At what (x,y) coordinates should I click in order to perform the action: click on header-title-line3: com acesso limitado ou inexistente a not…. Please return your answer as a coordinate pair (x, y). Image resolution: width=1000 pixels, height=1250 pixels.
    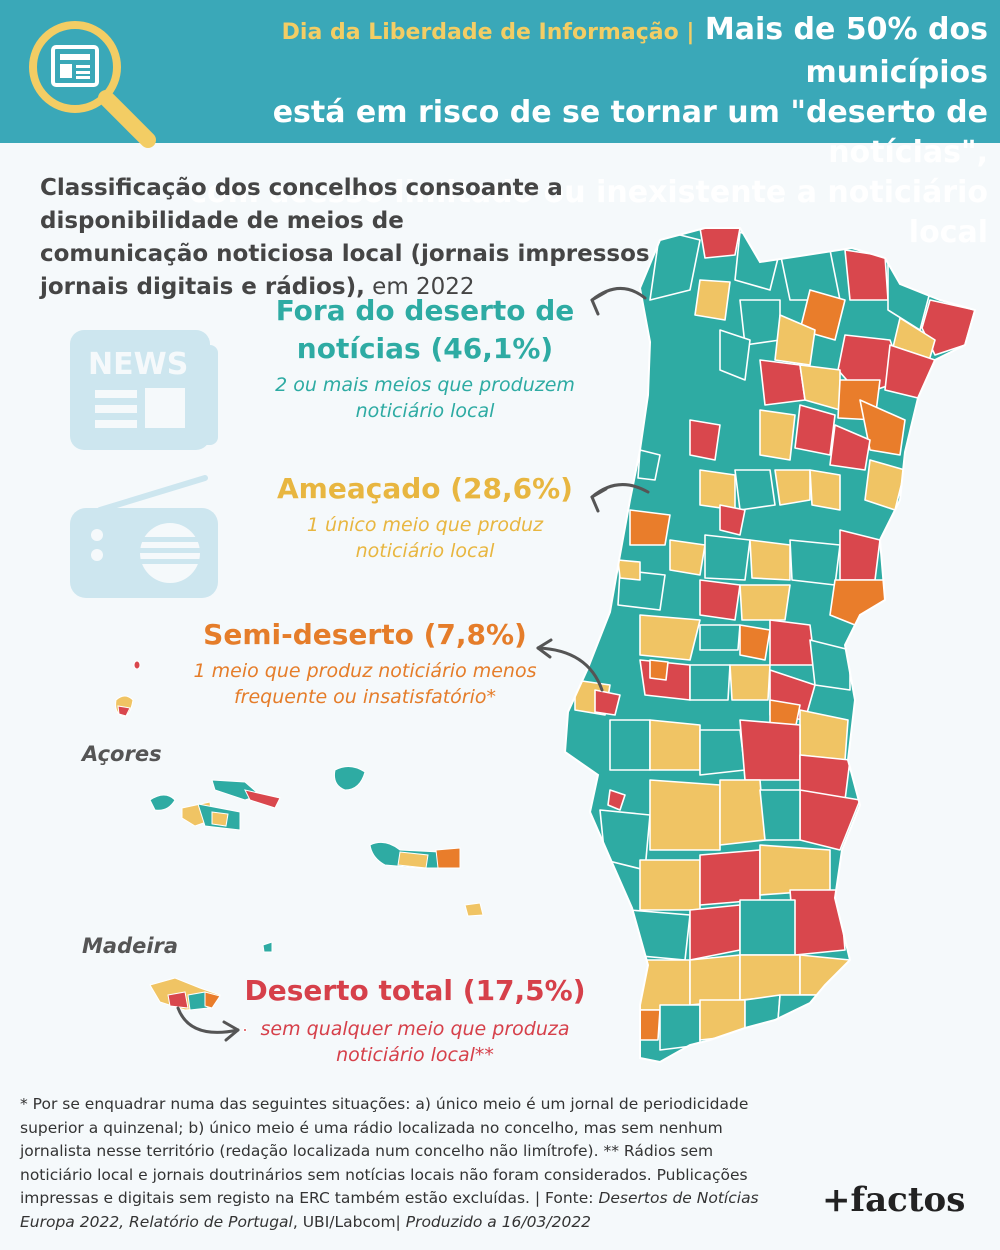
    Looking at the image, I should click on (588, 212).